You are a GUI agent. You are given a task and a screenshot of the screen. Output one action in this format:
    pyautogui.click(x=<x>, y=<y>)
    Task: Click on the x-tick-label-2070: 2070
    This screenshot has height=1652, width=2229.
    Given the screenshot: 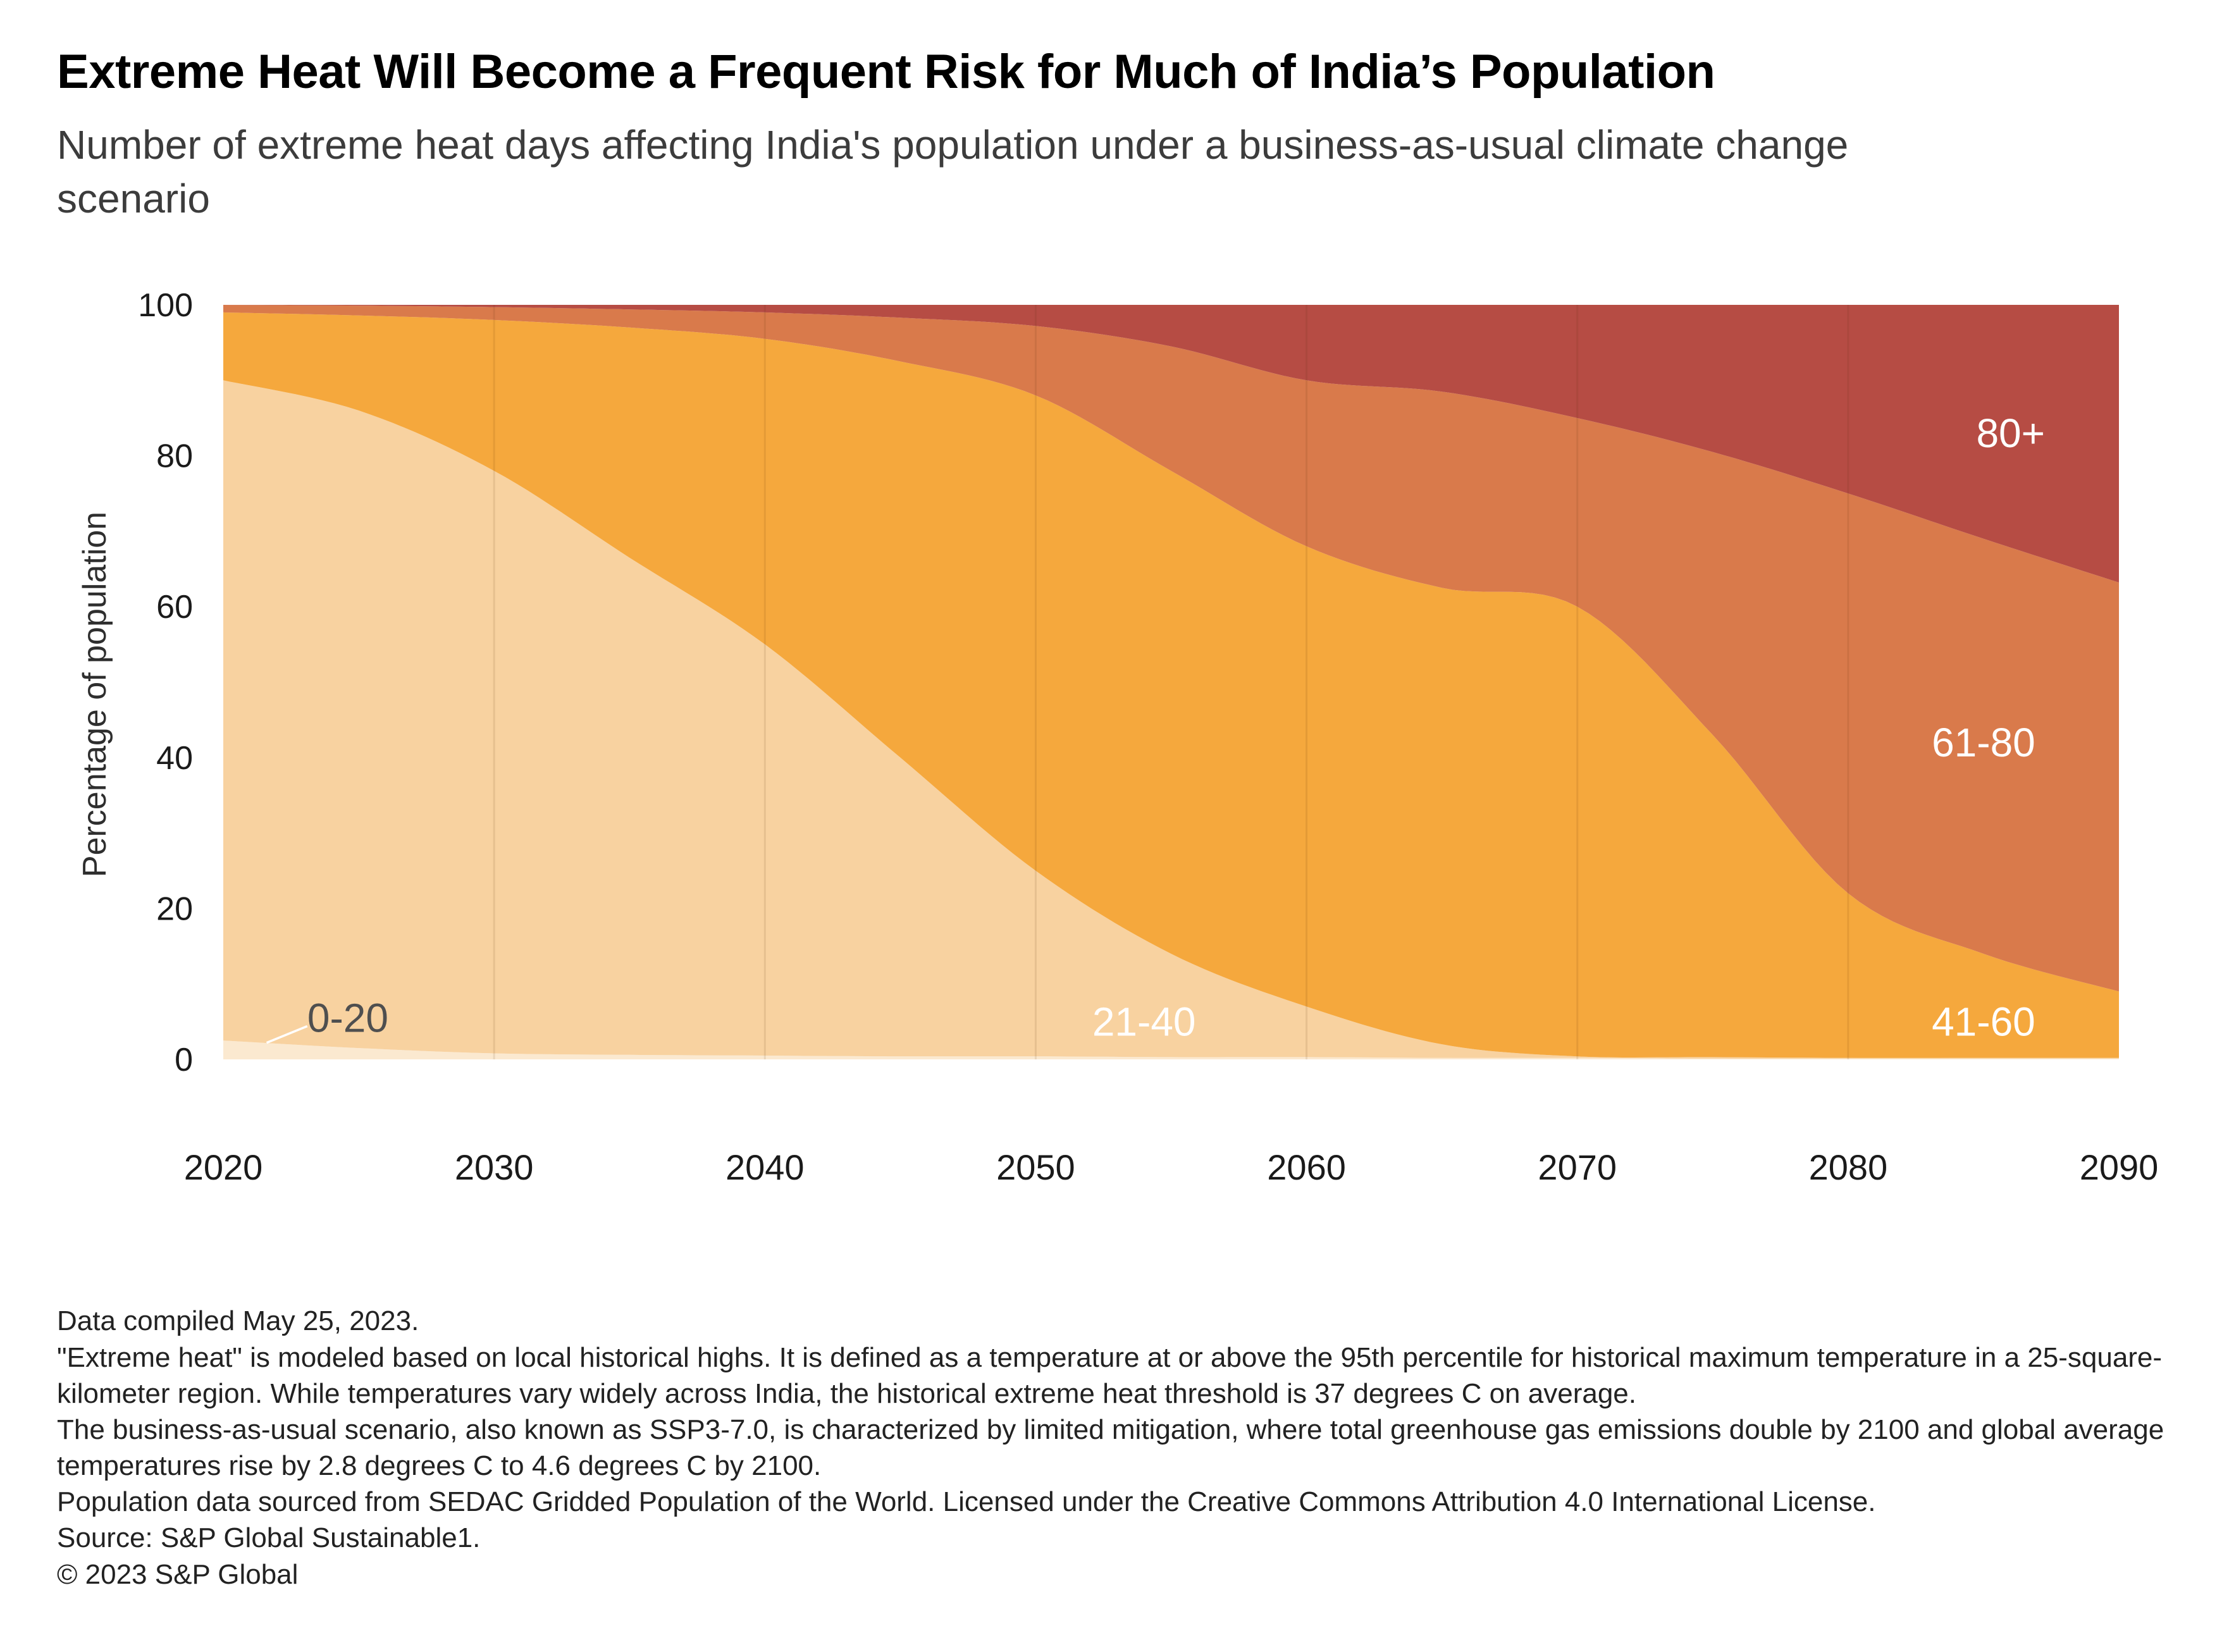 What is the action you would take?
    pyautogui.click(x=1578, y=1167)
    